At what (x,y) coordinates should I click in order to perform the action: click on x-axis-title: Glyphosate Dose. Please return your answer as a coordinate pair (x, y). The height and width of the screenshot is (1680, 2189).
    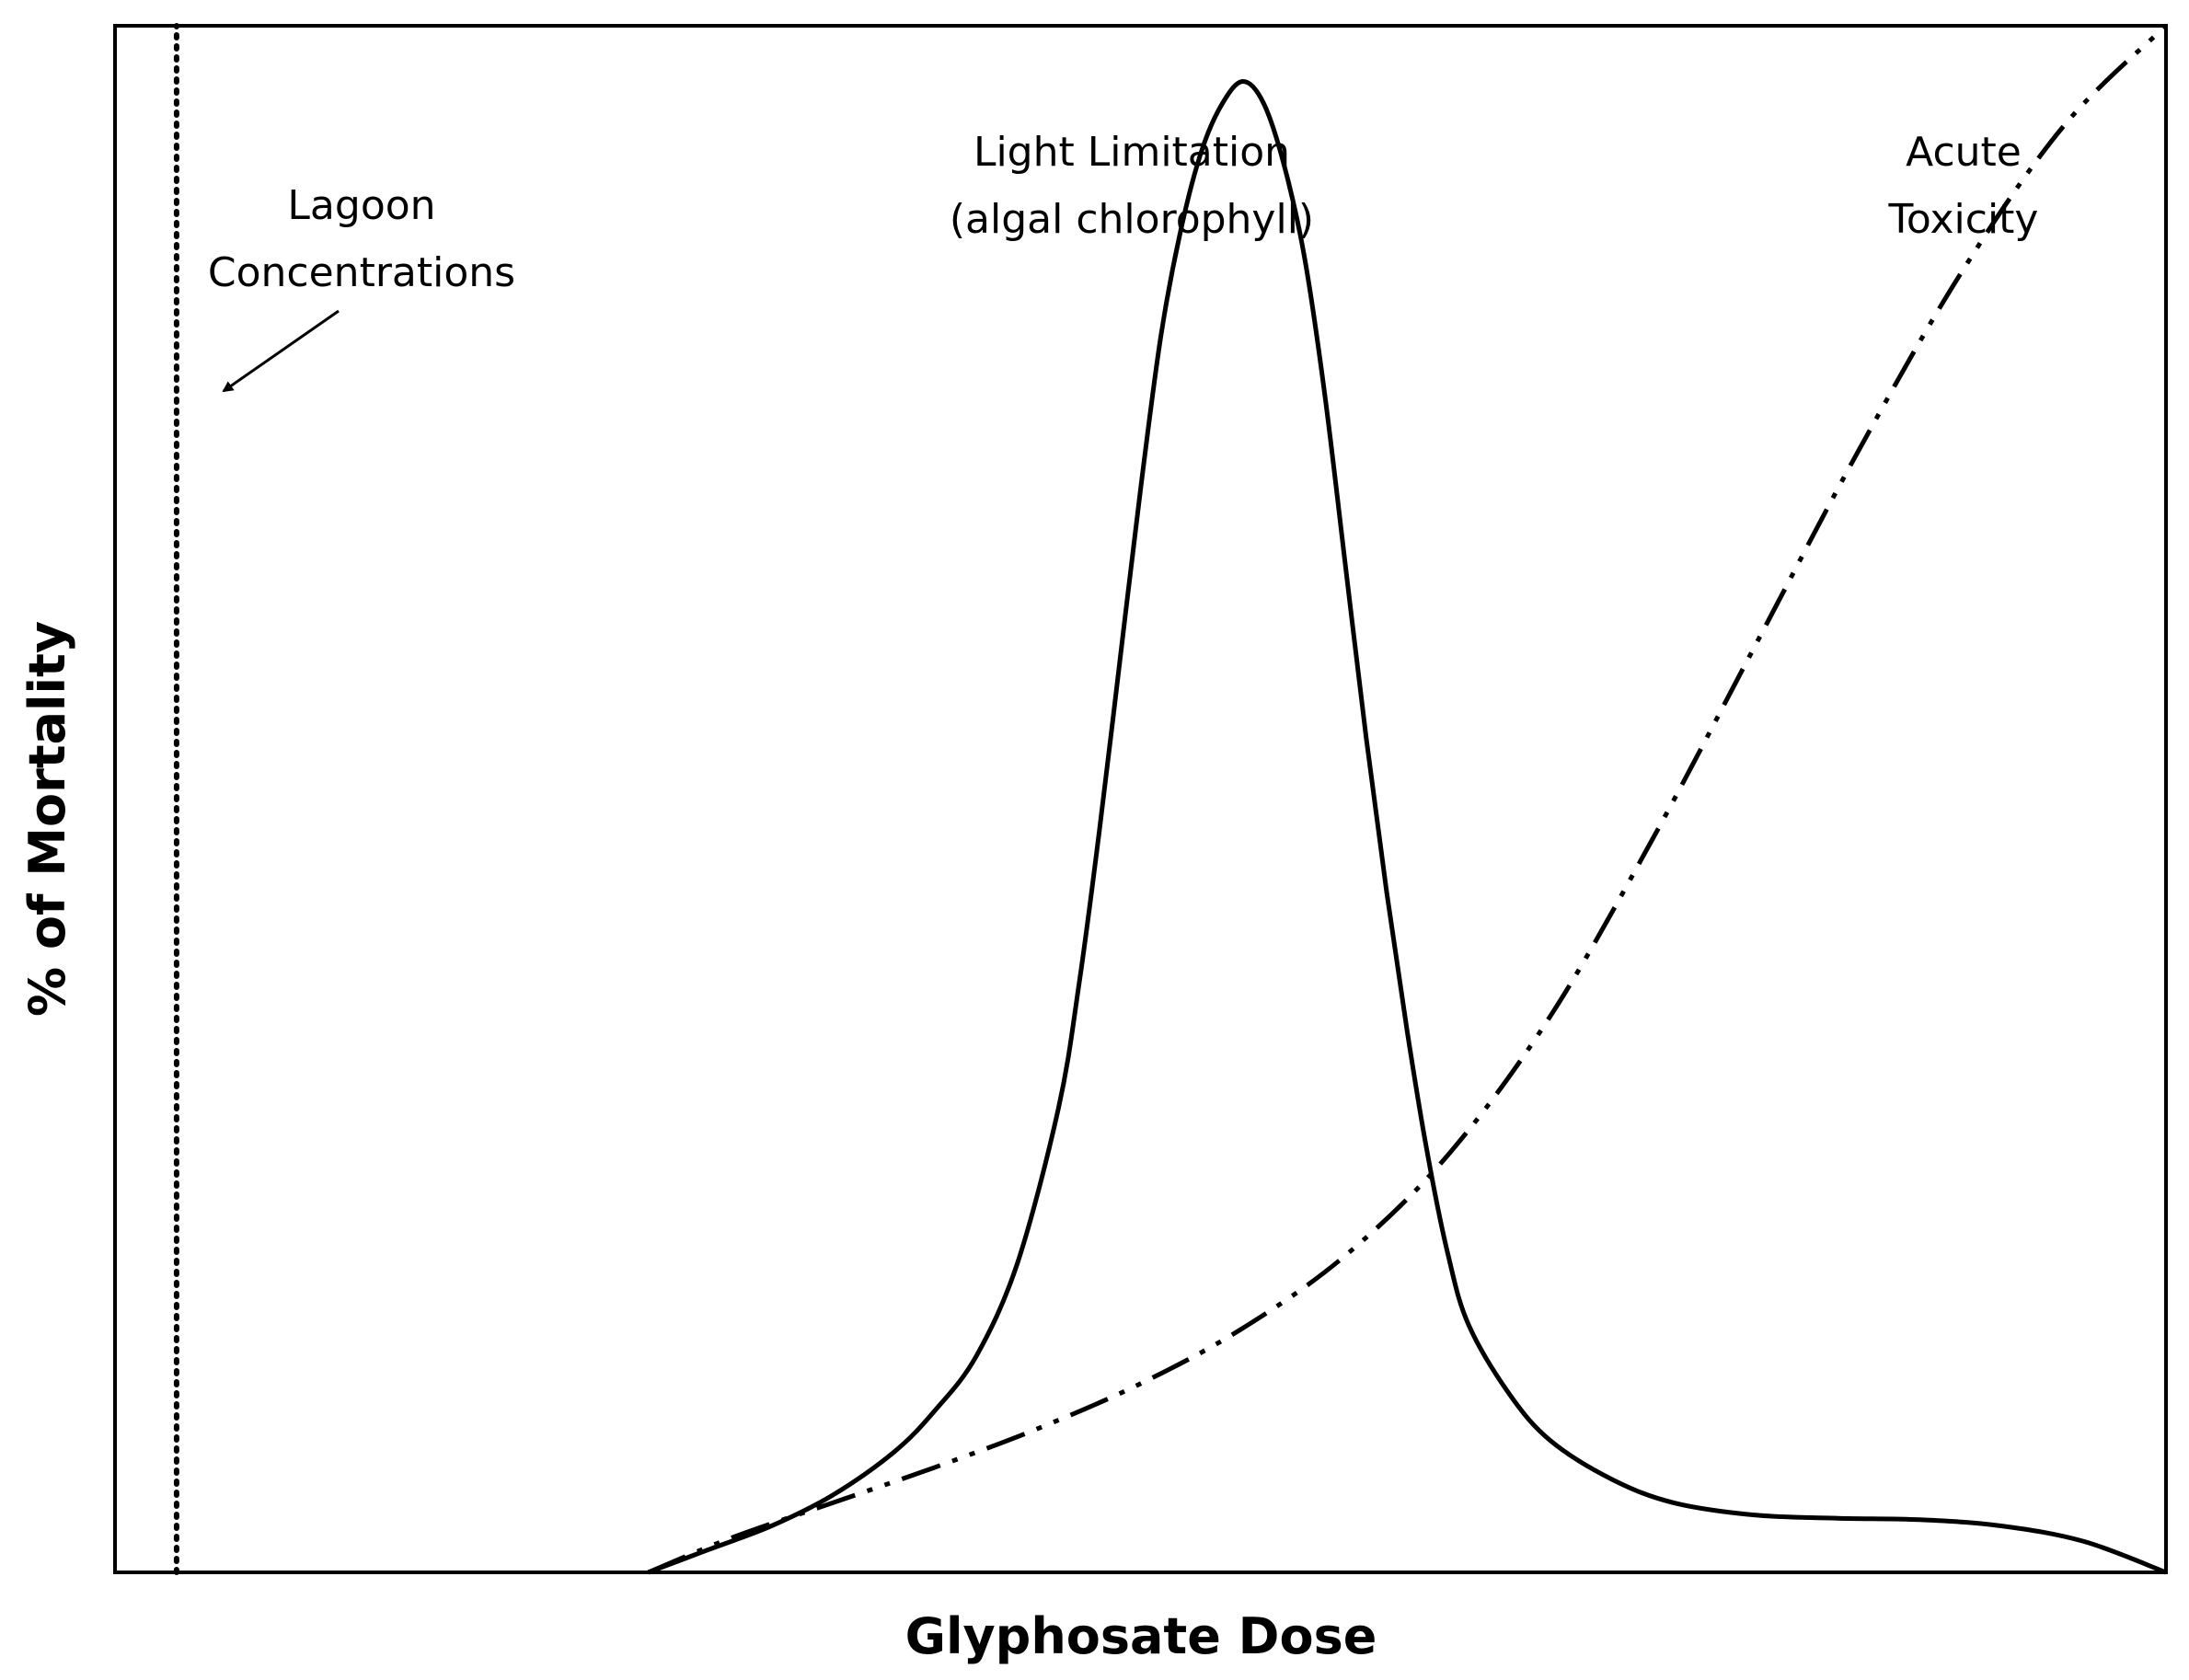
    Looking at the image, I should click on (1141, 1636).